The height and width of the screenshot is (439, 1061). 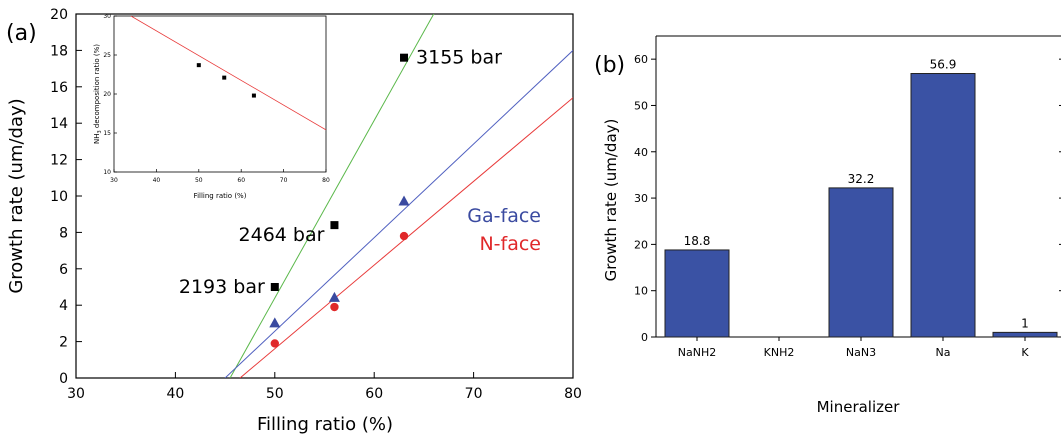 What do you see at coordinates (107, 133) in the screenshot?
I see `inset-y-tick-label: 15` at bounding box center [107, 133].